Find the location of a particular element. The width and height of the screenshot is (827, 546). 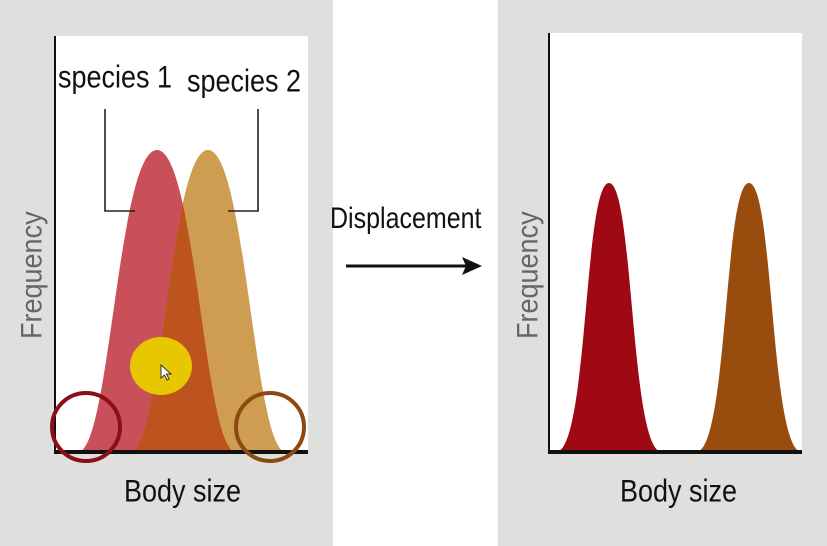

large-body-extreme-circle is located at coordinates (270, 427).